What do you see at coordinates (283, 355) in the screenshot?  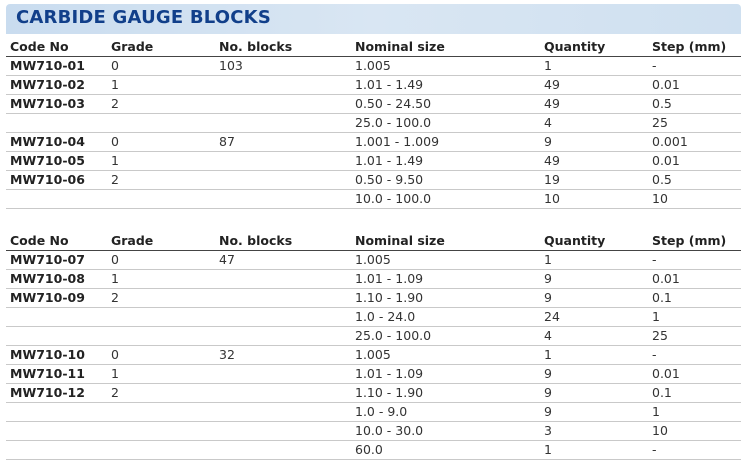 I see `cell-no-blocks: 32` at bounding box center [283, 355].